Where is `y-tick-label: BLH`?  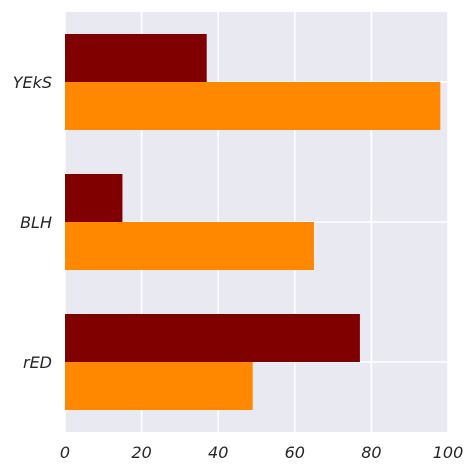 y-tick-label: BLH is located at coordinates (36, 222).